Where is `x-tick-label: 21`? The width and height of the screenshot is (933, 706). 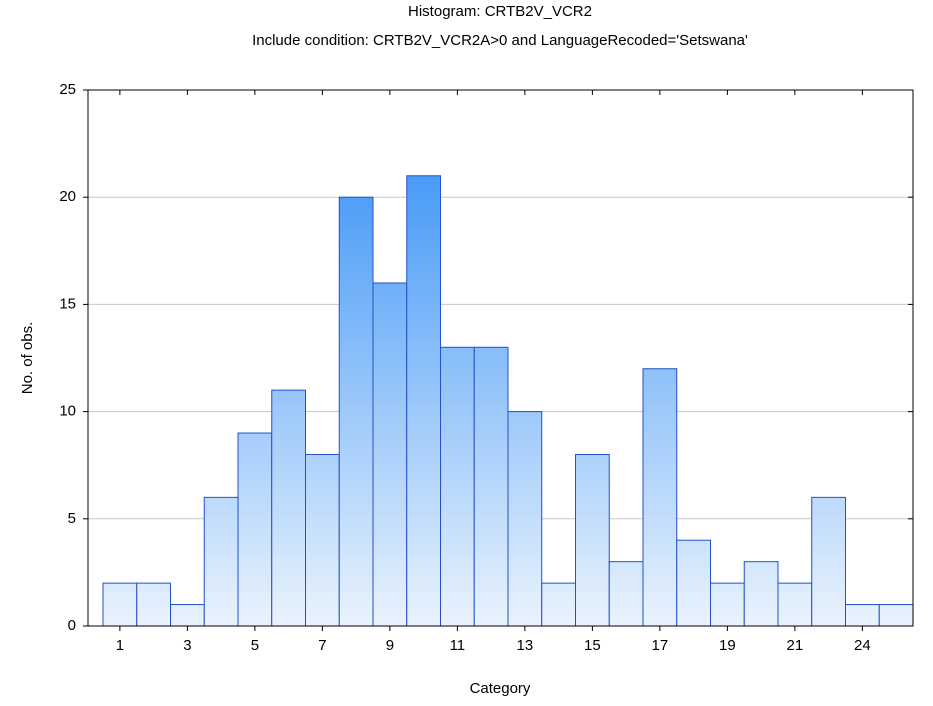 x-tick-label: 21 is located at coordinates (795, 645).